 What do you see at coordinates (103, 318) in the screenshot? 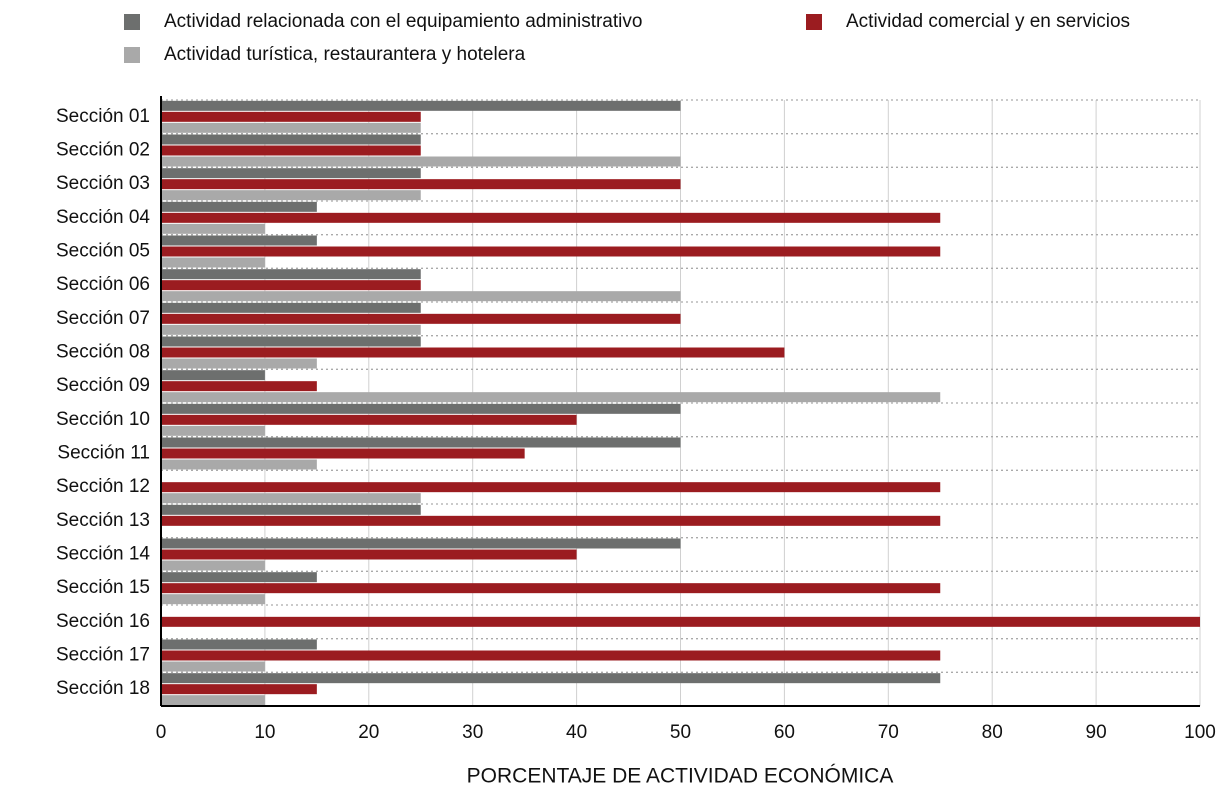
I see `y-tick-label: Sección 07` at bounding box center [103, 318].